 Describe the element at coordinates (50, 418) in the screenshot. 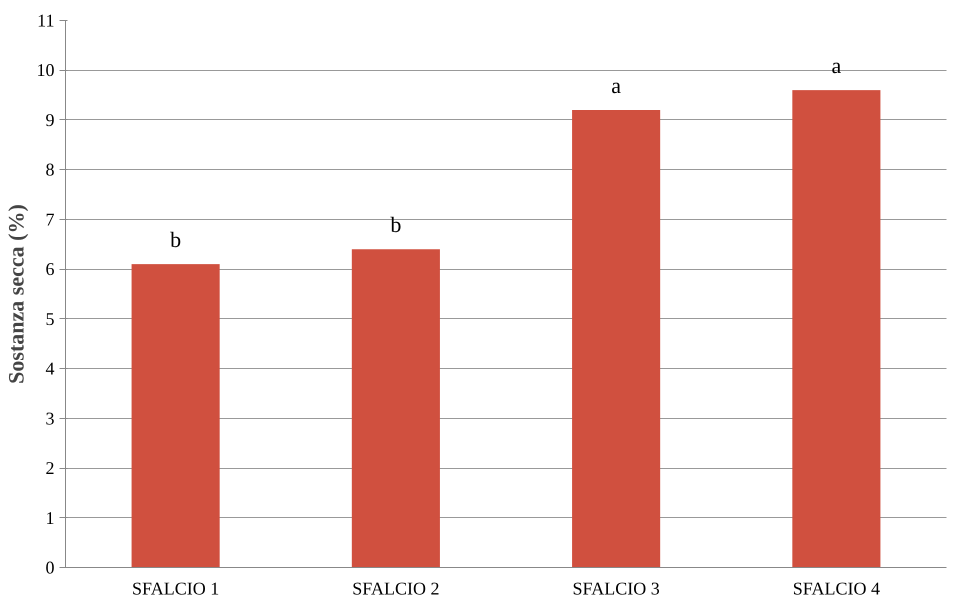

I see `y-tick-label: 3` at that location.